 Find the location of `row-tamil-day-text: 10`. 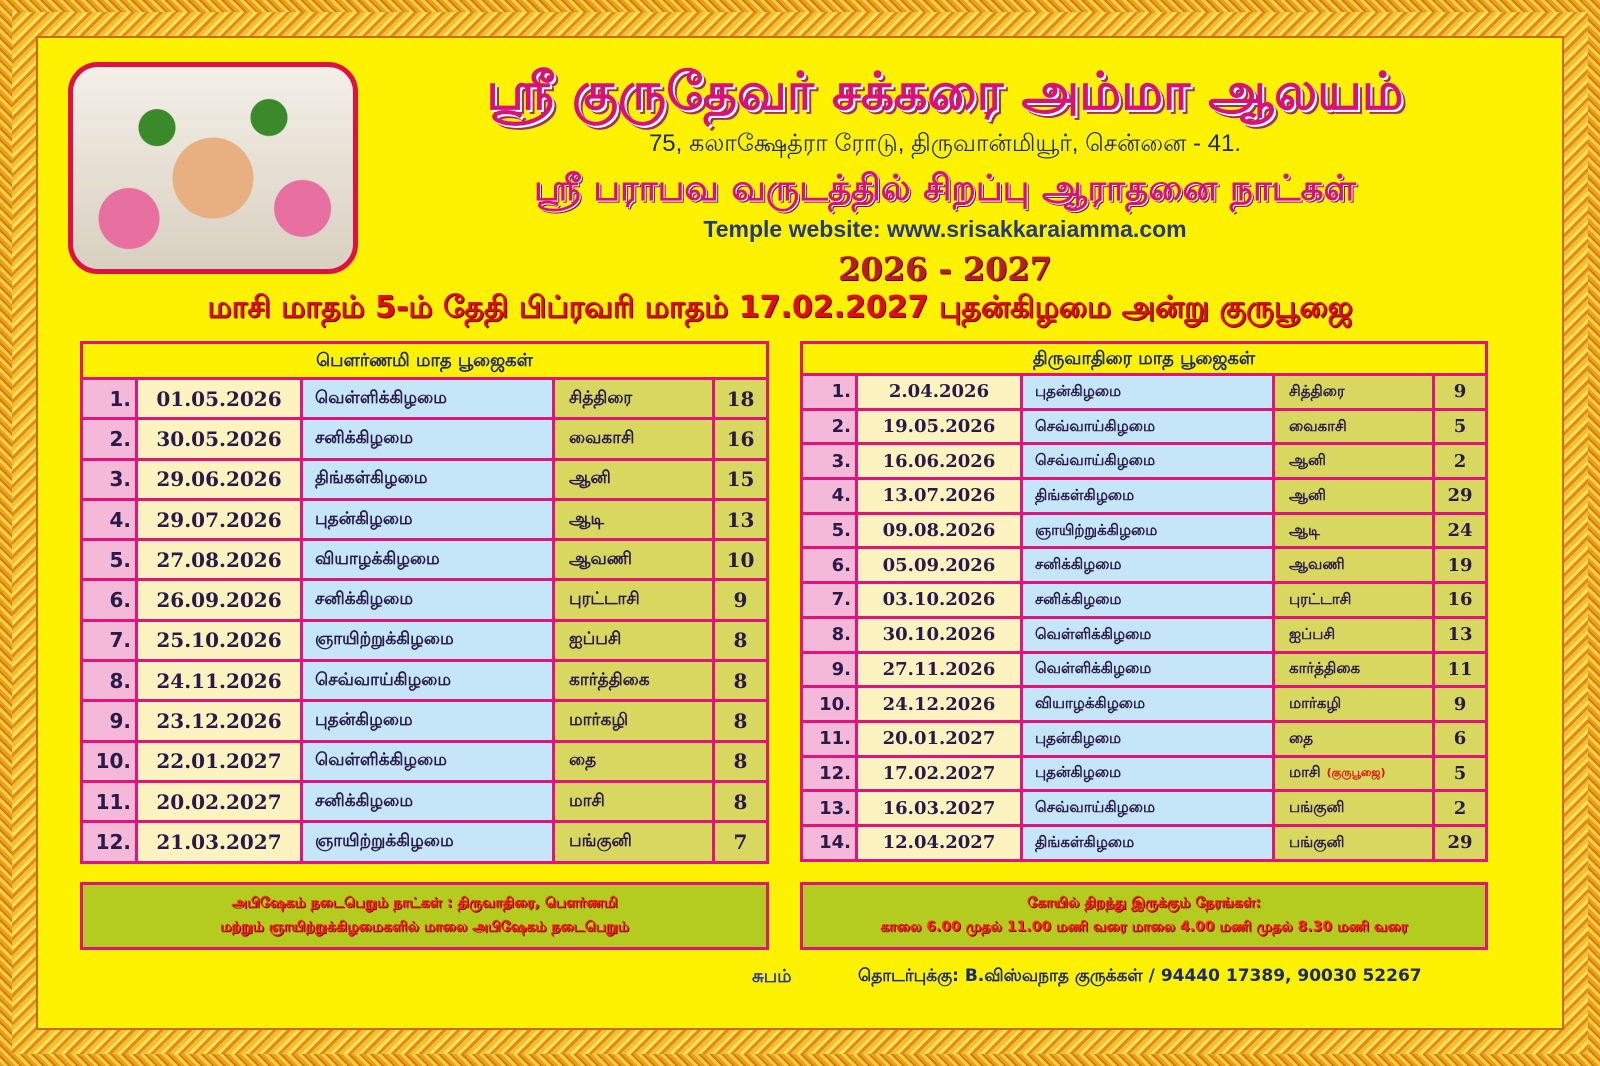

row-tamil-day-text: 10 is located at coordinates (740, 559).